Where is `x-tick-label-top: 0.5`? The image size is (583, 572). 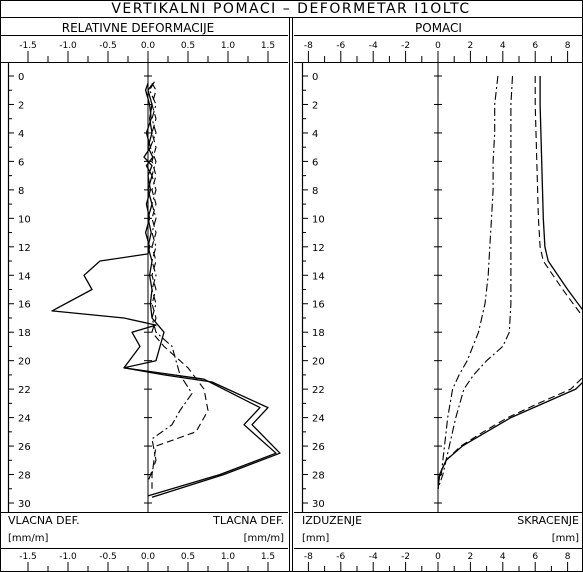 x-tick-label-top: 0.5 is located at coordinates (188, 46).